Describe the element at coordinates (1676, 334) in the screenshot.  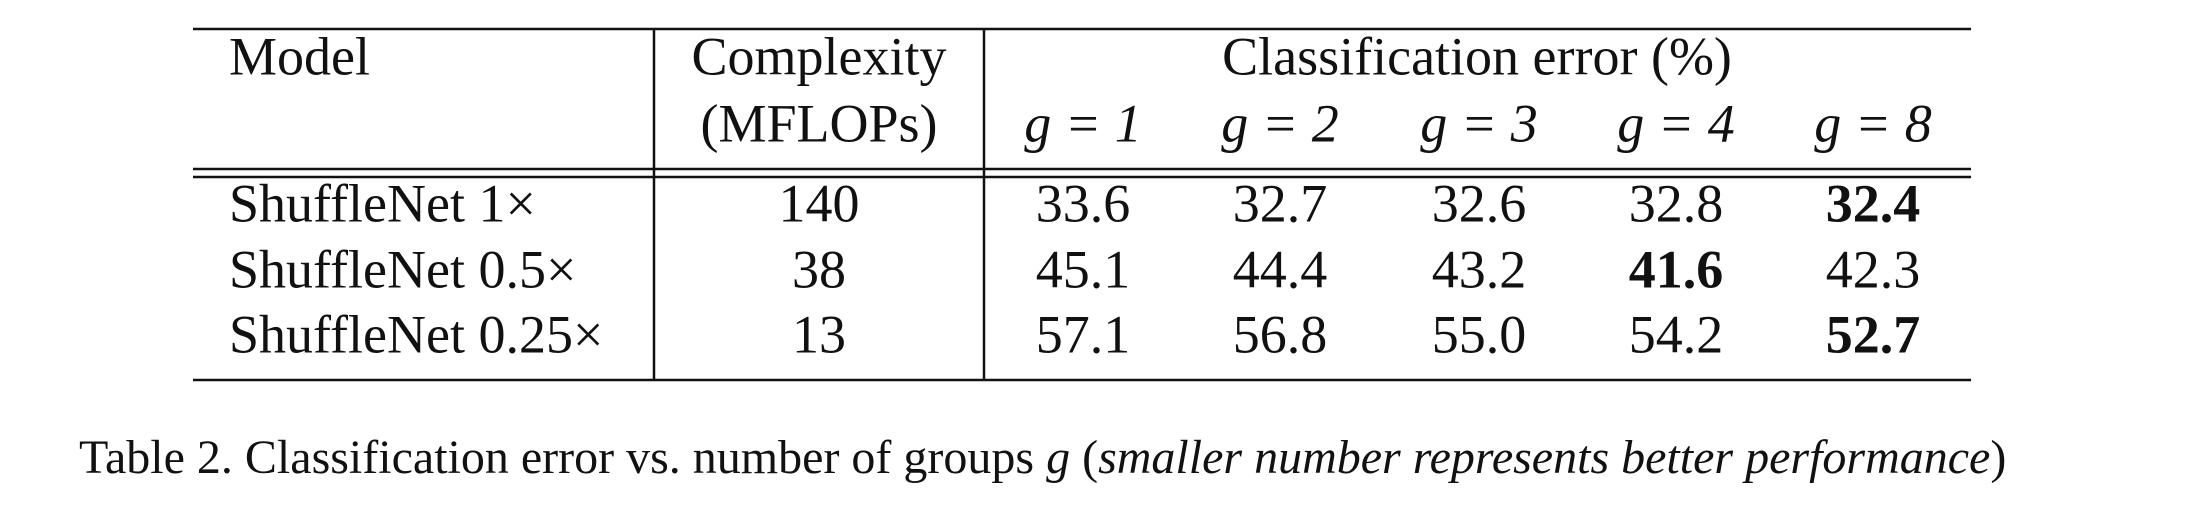
I see `error-value: 54.2` at that location.